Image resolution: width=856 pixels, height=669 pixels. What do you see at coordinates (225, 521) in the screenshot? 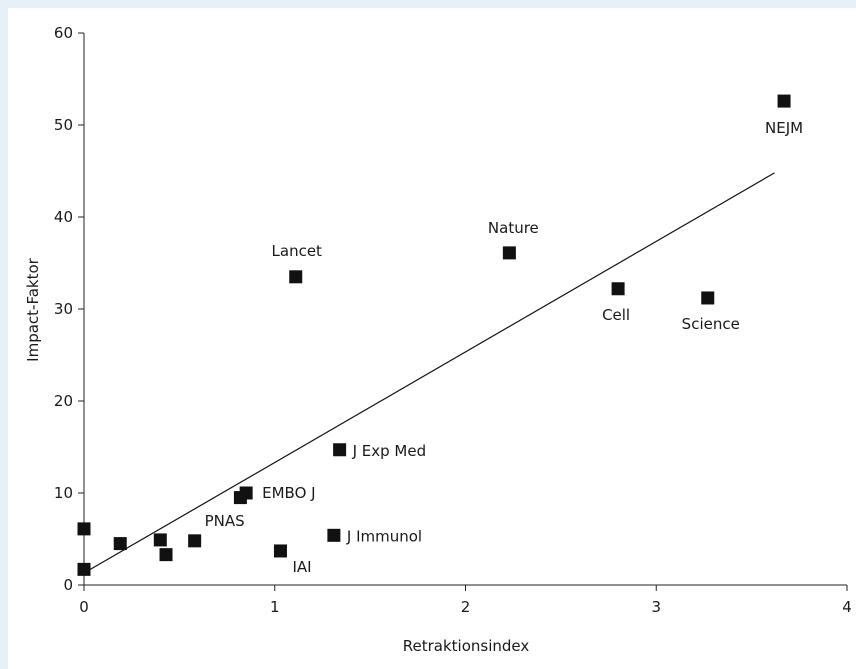
I see `point-label: PNAS` at bounding box center [225, 521].